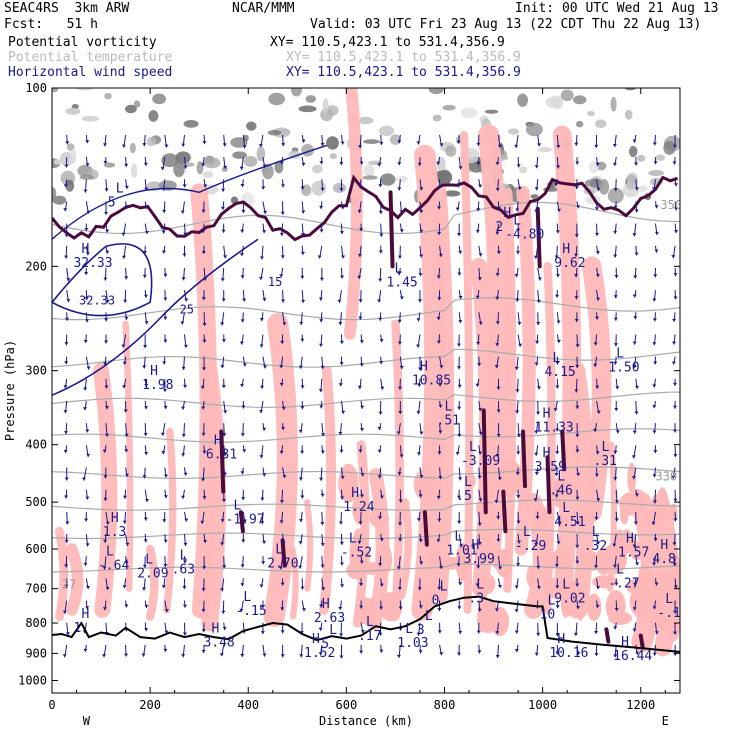 Image resolution: width=740 pixels, height=740 pixels. Describe the element at coordinates (97, 301) in the screenshot. I see `wind-label: 32.33` at that location.